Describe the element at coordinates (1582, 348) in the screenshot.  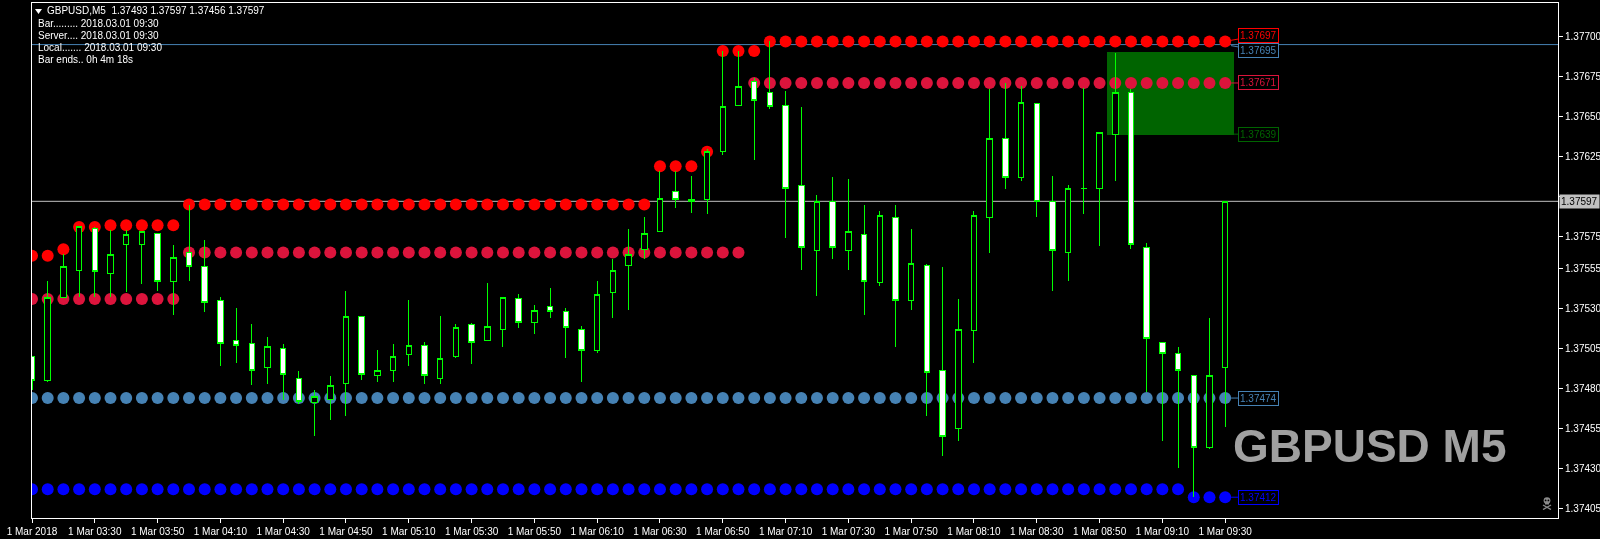
I see `y-tick-label: 1.37505` at that location.